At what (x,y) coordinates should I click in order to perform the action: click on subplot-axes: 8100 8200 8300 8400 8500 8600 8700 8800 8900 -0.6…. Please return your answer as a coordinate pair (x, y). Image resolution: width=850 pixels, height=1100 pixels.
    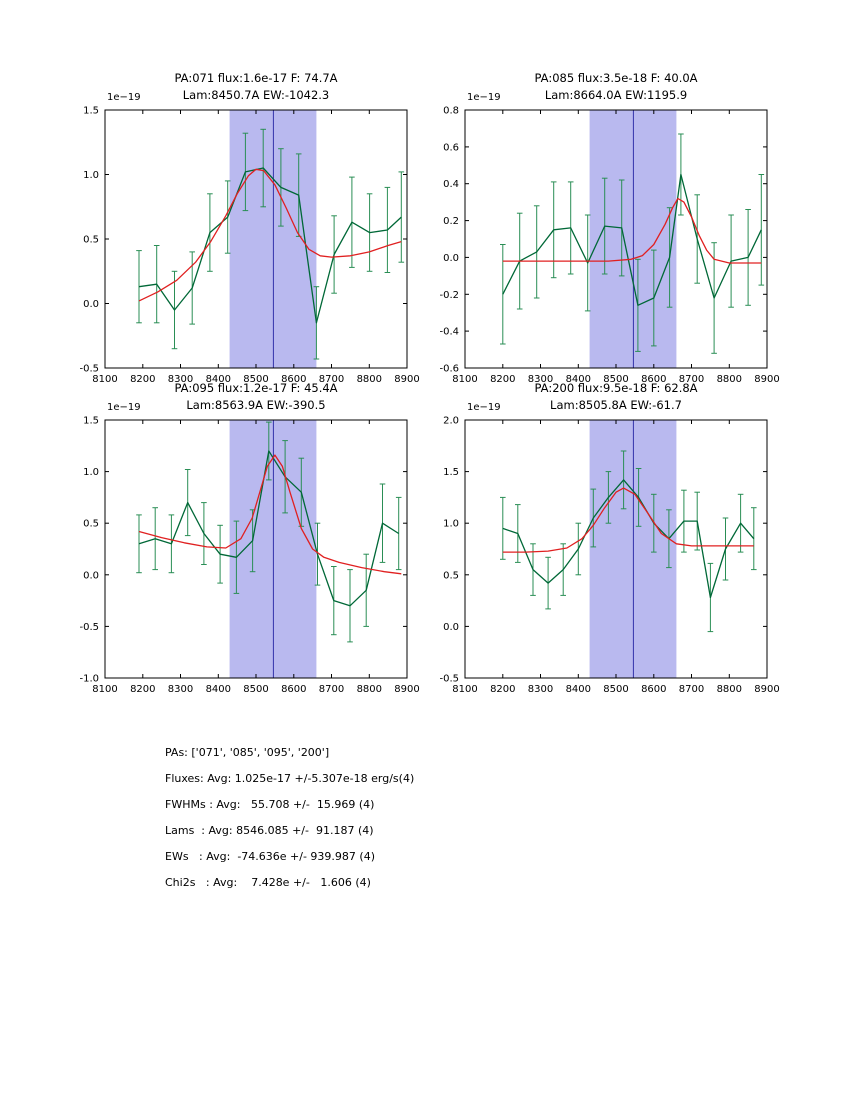
    Looking at the image, I should click on (609, 246).